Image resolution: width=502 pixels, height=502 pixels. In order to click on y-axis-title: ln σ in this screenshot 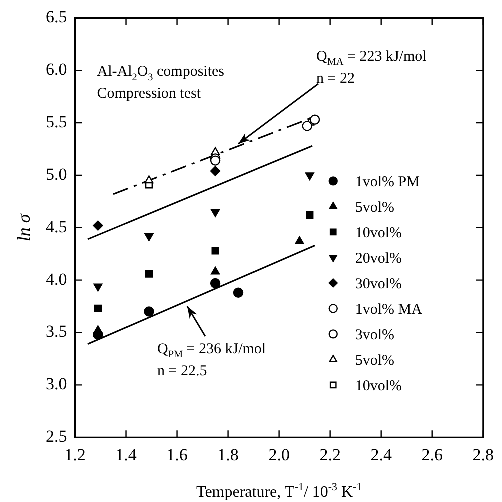, I will do `click(24, 227)`.